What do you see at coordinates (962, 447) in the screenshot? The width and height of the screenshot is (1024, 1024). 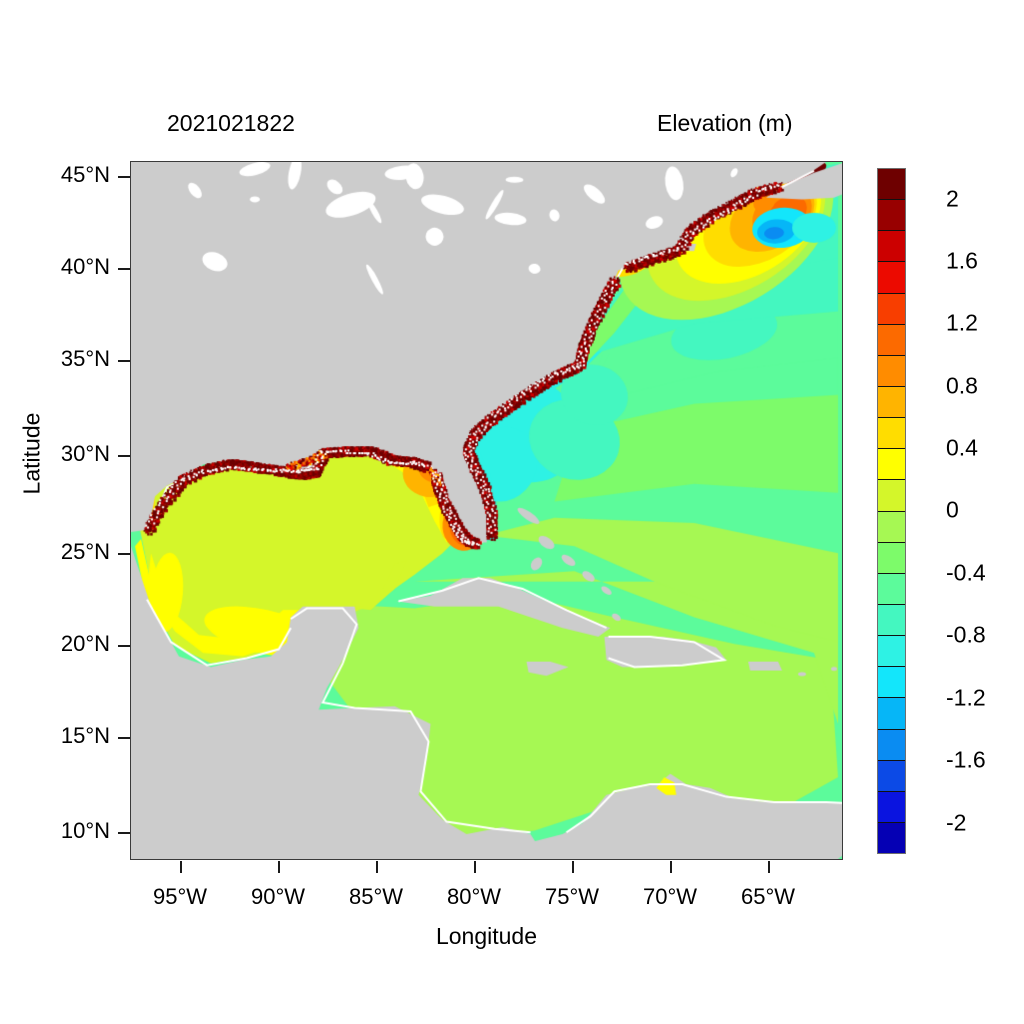 I see `colorbar-tick-label: 0.4` at bounding box center [962, 447].